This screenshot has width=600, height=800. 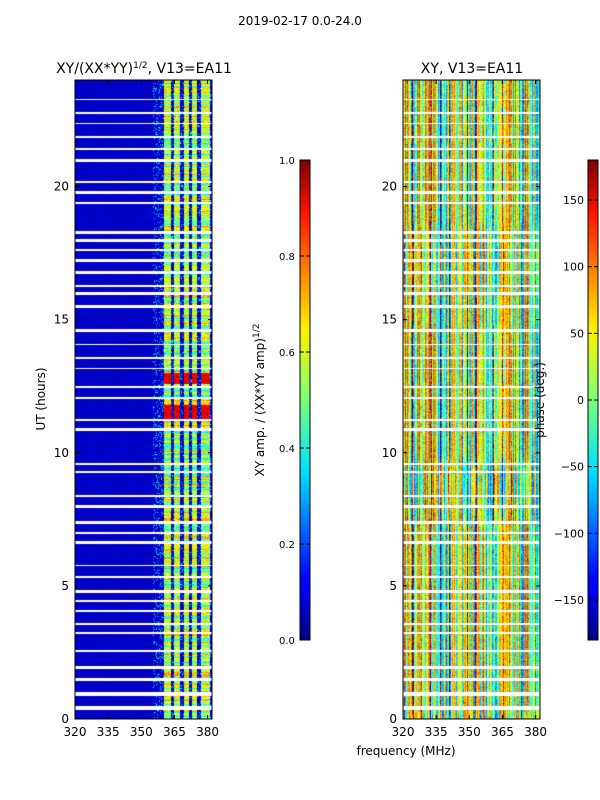 What do you see at coordinates (573, 267) in the screenshot?
I see `phase-colorbar-tick-label: 100` at bounding box center [573, 267].